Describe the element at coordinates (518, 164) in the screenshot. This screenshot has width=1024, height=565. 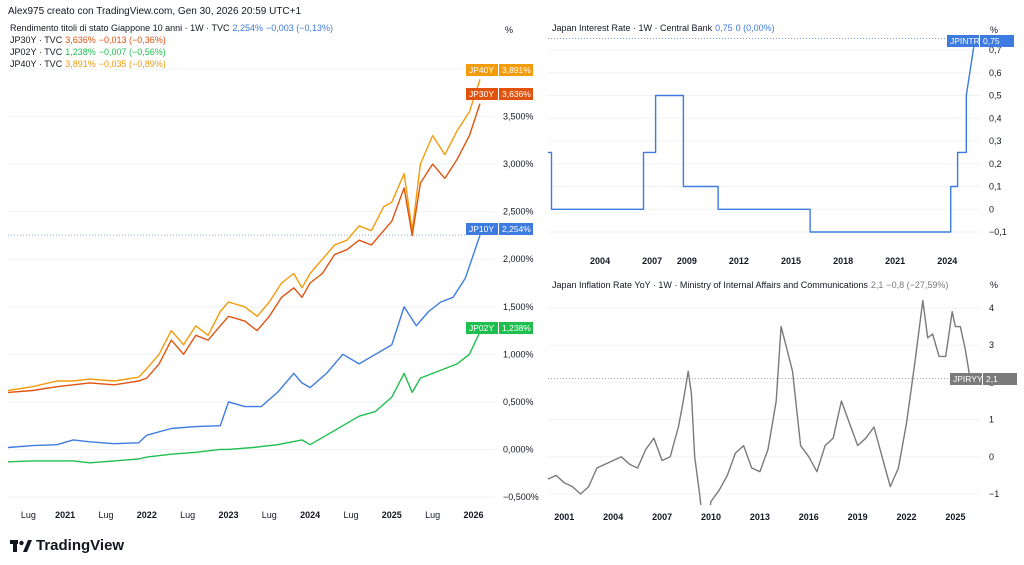
I see `y-tick-label: 3,000%` at that location.